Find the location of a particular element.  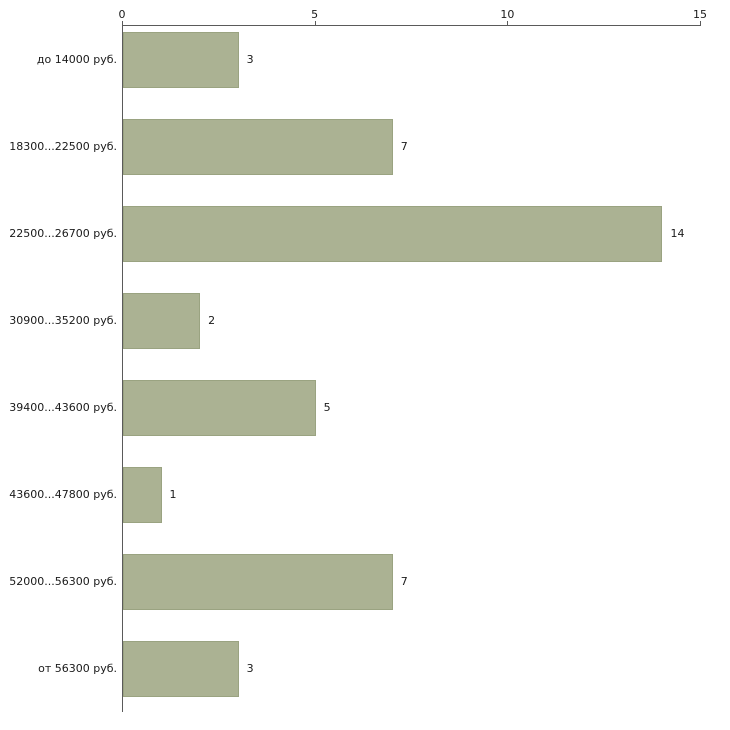

y-axis-line is located at coordinates (122, 368).